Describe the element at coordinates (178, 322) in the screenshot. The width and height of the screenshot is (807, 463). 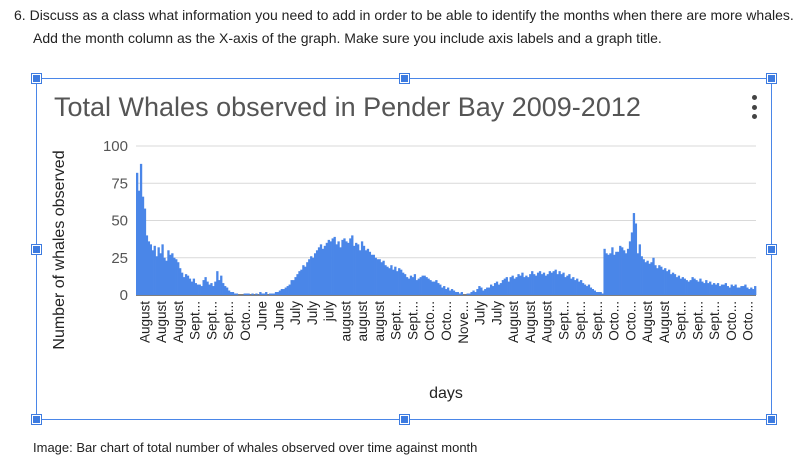
I see `x-tick-label: August` at that location.